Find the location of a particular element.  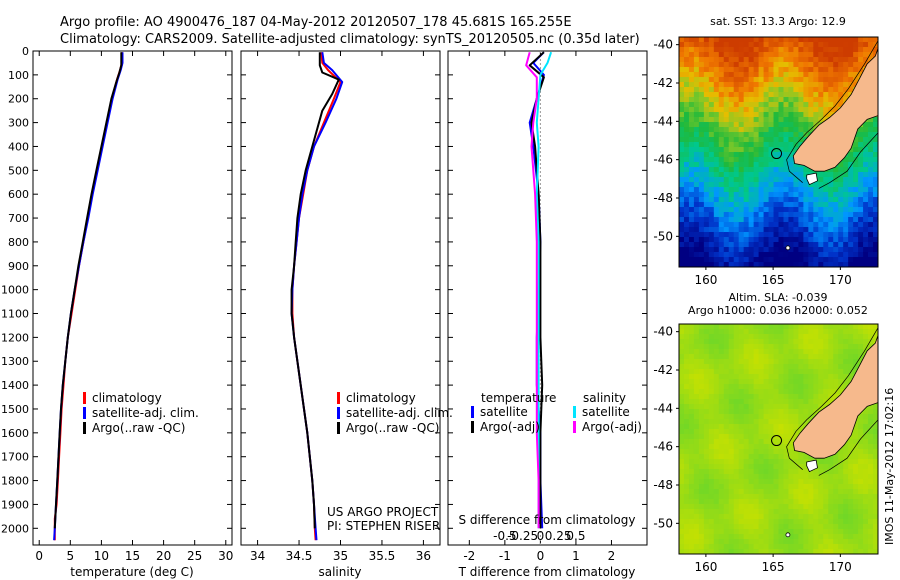

y-tick-label: 200 is located at coordinates (18, 99).